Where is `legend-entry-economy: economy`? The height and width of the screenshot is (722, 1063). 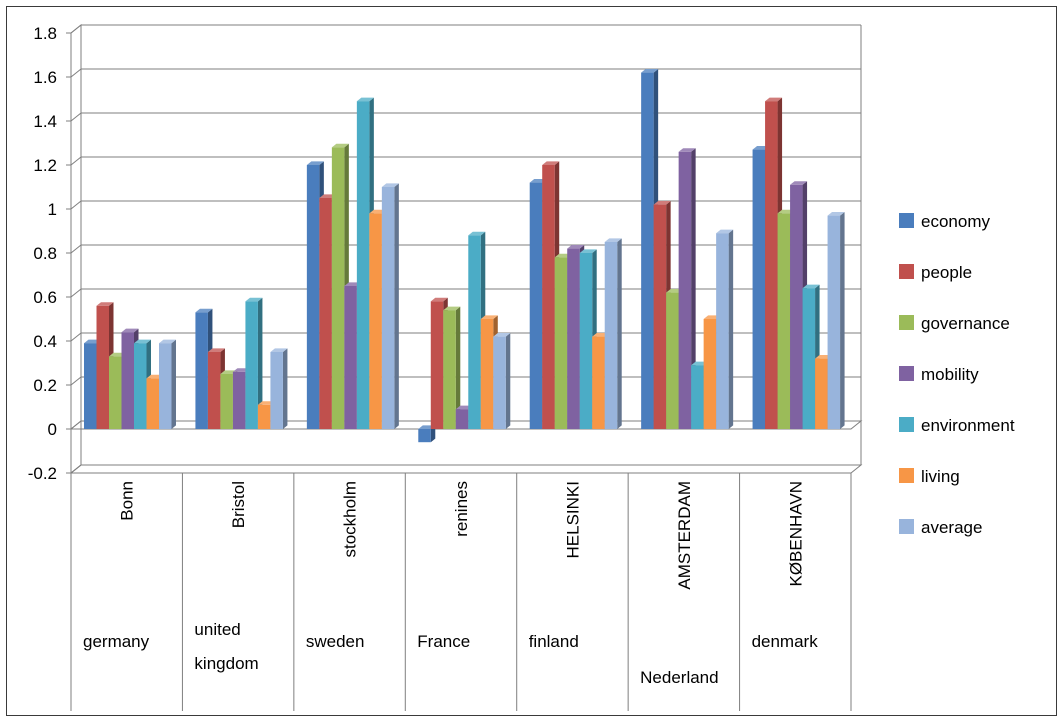 legend-entry-economy: economy is located at coordinates (944, 221).